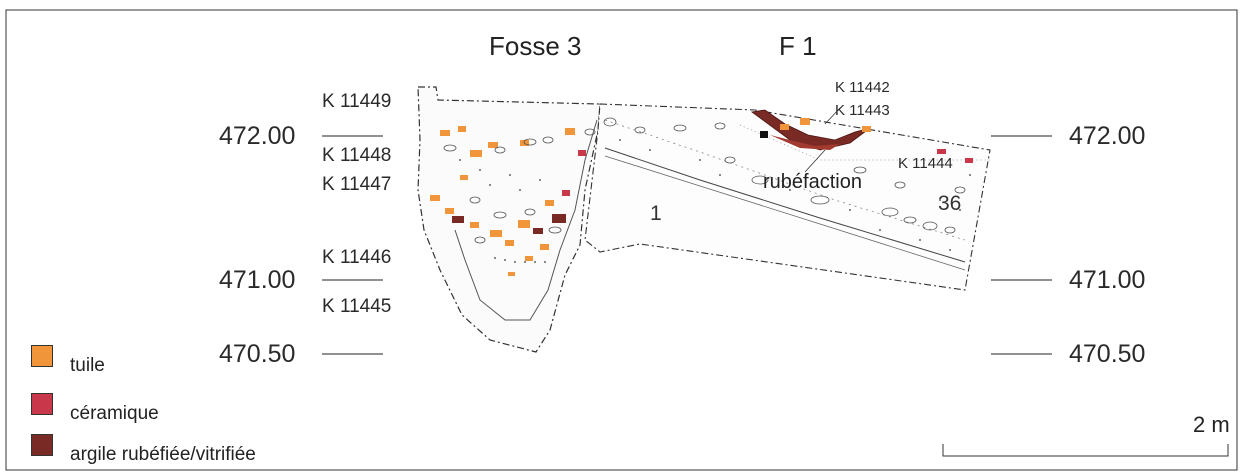 This screenshot has height=472, width=1242. What do you see at coordinates (535, 46) in the screenshot?
I see `title-fosse-3: Fosse 3` at bounding box center [535, 46].